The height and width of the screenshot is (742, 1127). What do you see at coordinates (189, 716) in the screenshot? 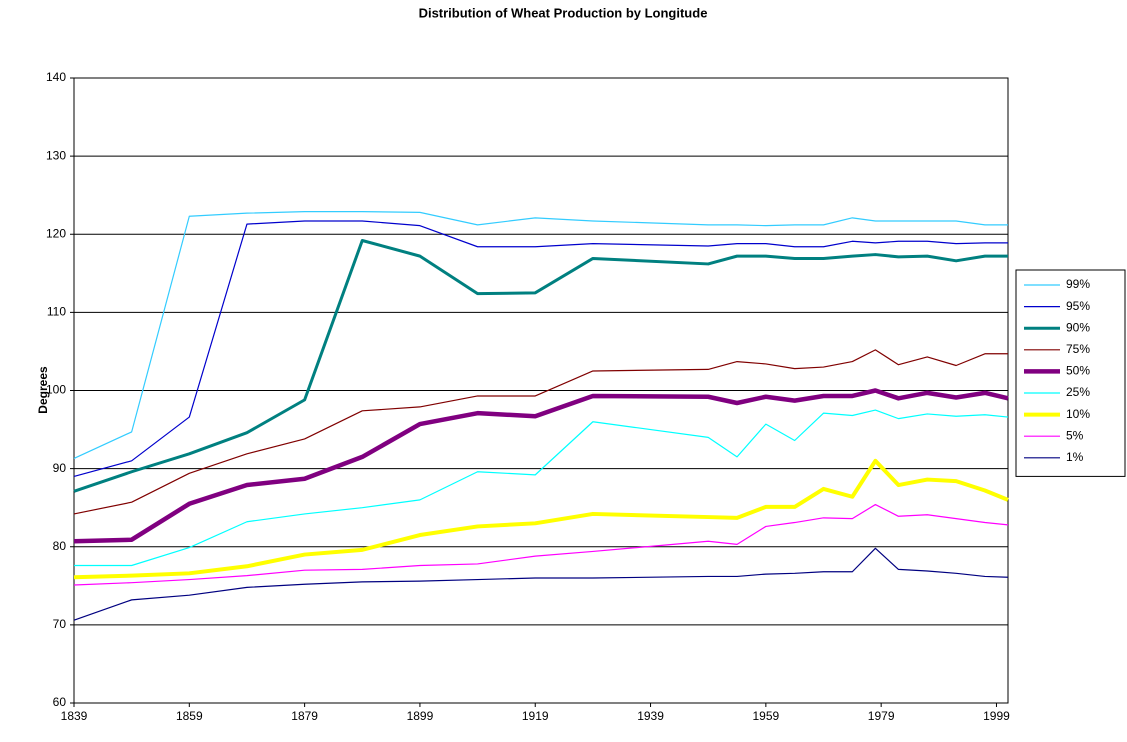
I see `x-tick-label: 1859` at bounding box center [189, 716].